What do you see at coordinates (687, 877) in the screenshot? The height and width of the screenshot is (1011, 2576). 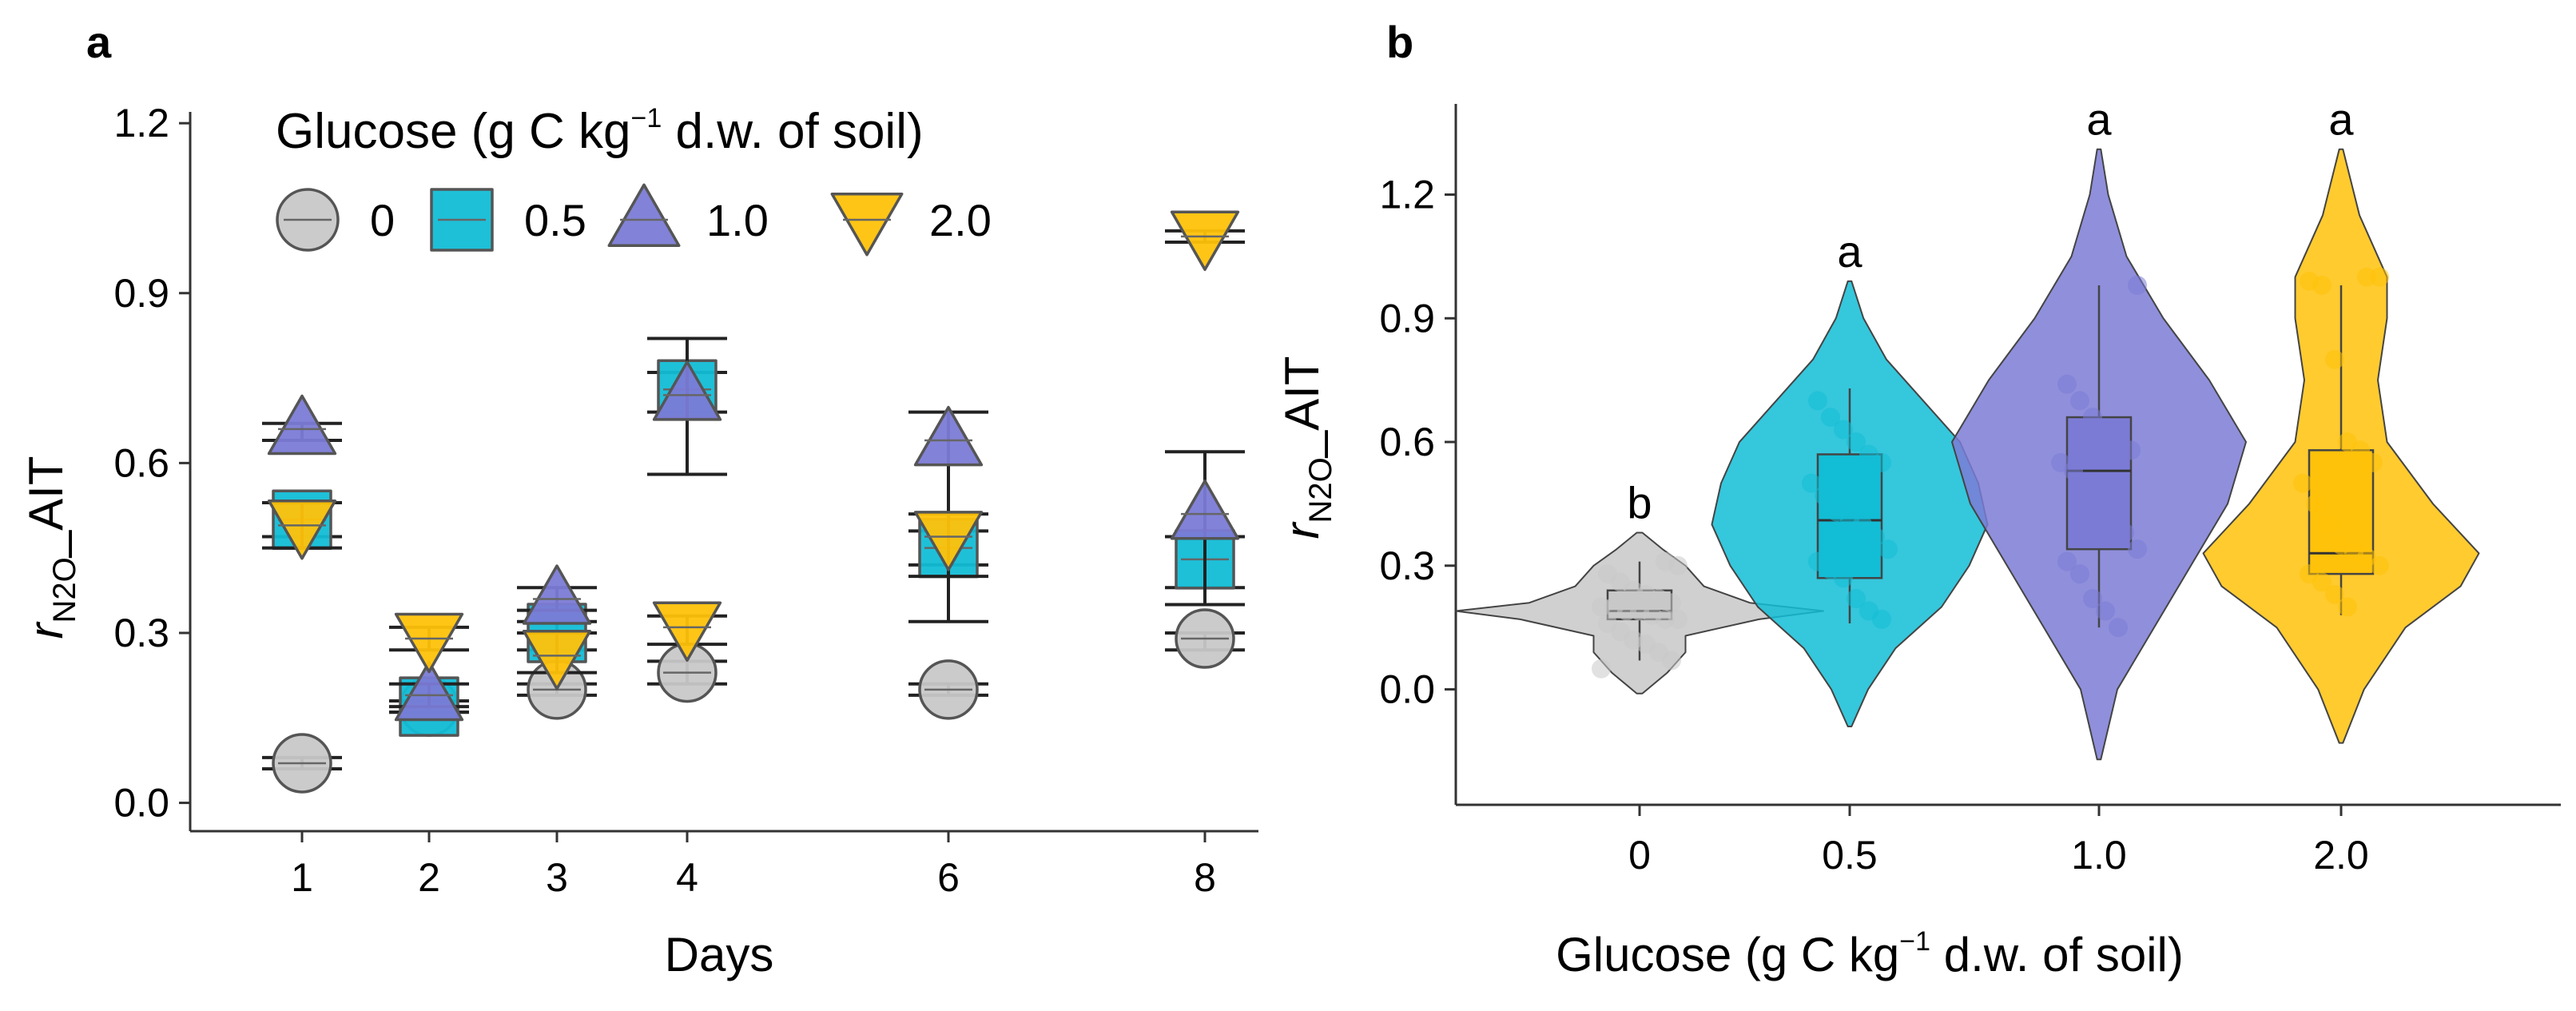 I see `panel-a-x-tick-label: 4` at bounding box center [687, 877].